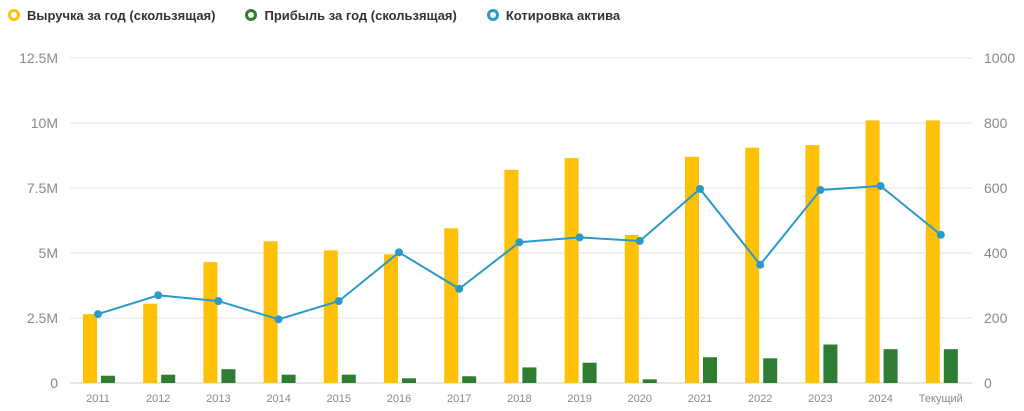 The height and width of the screenshot is (411, 1024). Describe the element at coordinates (999, 58) in the screenshot. I see `right-axis-tick-label: 1000` at that location.